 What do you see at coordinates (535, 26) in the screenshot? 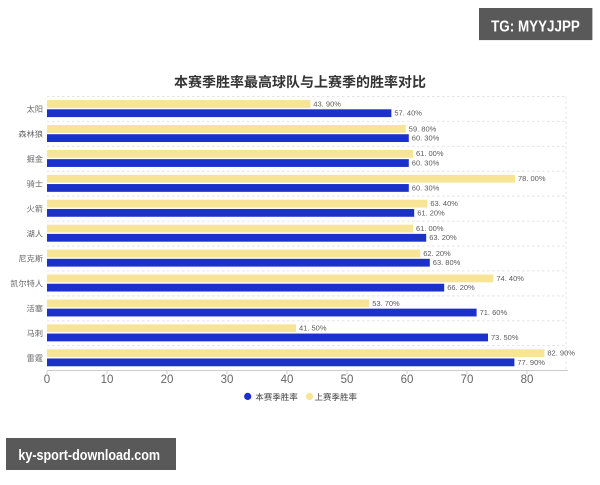
I see `svg-text: TG: MYYJJPP` at bounding box center [535, 26].